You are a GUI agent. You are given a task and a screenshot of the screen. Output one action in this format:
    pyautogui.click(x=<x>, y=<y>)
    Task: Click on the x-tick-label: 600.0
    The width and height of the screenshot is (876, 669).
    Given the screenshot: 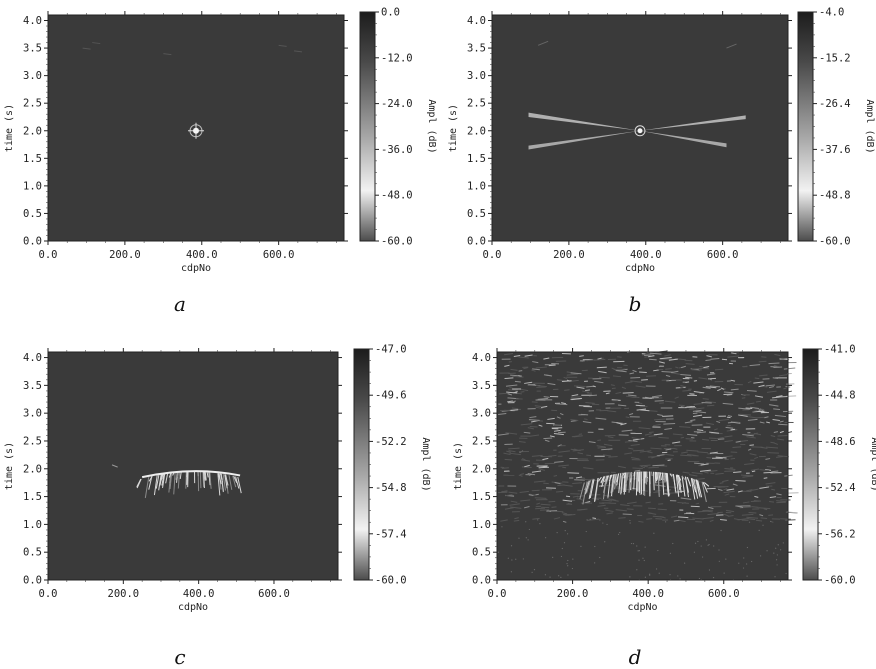 What is the action you would take?
    pyautogui.click(x=279, y=255)
    